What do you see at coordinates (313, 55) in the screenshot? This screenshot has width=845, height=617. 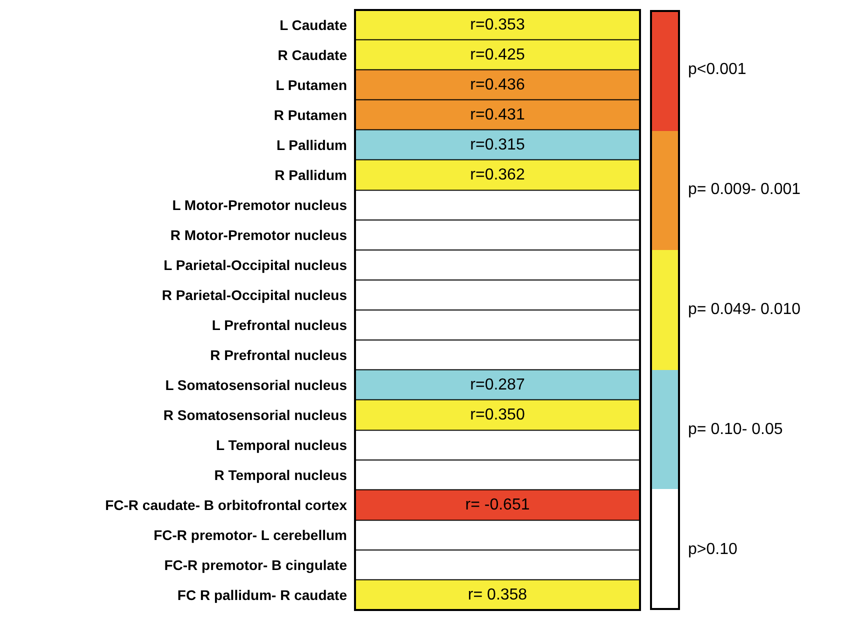 I see `y-tick-label: R Caudate` at bounding box center [313, 55].